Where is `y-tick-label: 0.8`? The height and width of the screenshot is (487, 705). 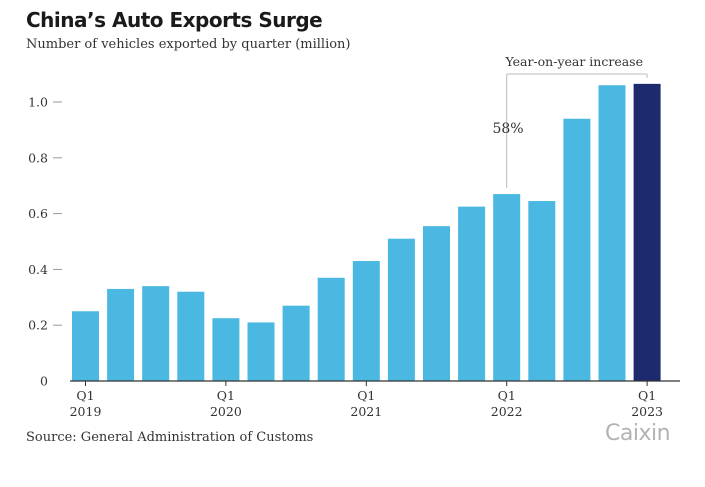
y-tick-label: 0.8 is located at coordinates (38, 157).